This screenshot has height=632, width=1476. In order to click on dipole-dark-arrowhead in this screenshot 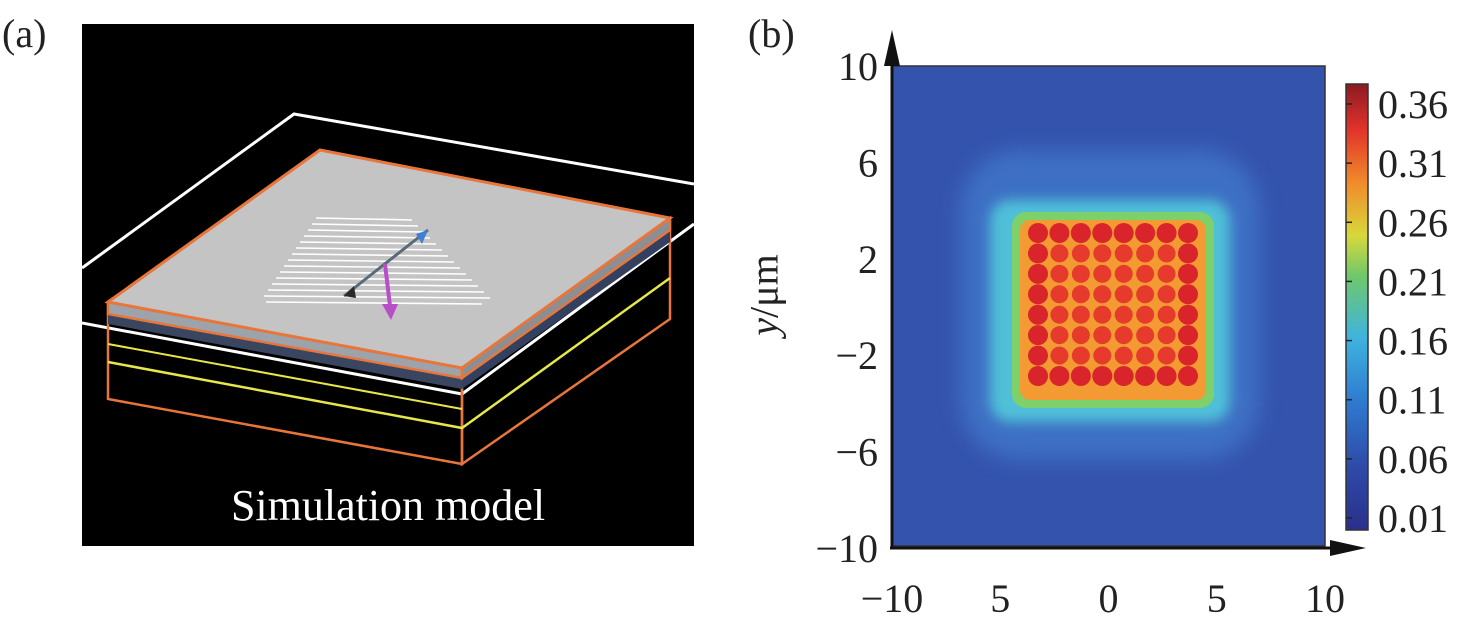, I will do `click(350, 292)`.